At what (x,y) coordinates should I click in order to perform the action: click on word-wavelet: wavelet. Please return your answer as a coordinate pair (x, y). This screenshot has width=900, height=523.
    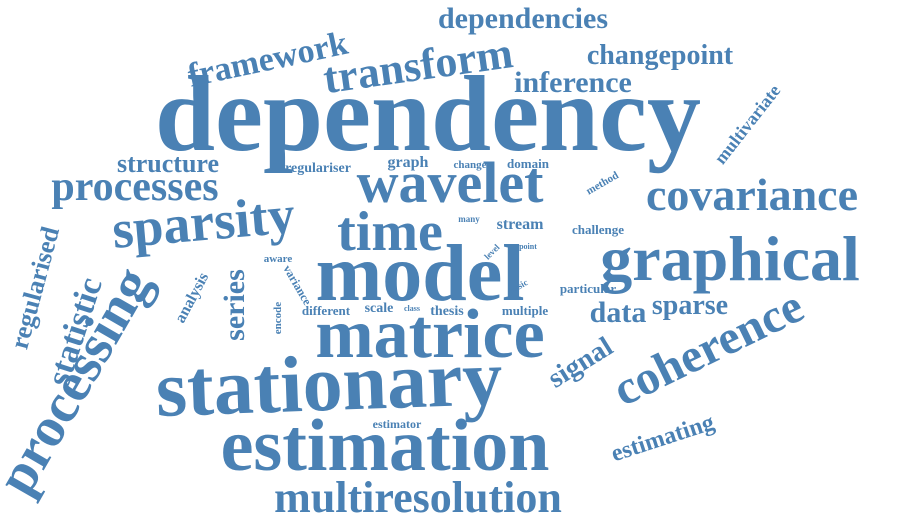
    Looking at the image, I should click on (450, 182).